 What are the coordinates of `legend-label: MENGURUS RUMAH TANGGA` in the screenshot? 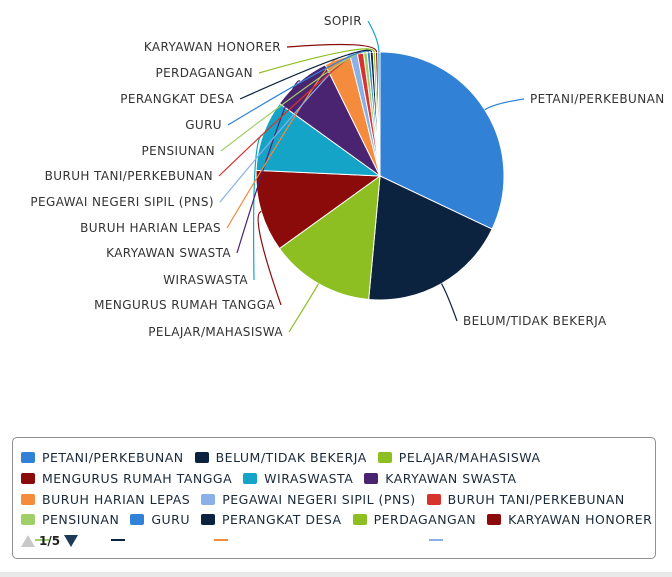 It's located at (137, 478).